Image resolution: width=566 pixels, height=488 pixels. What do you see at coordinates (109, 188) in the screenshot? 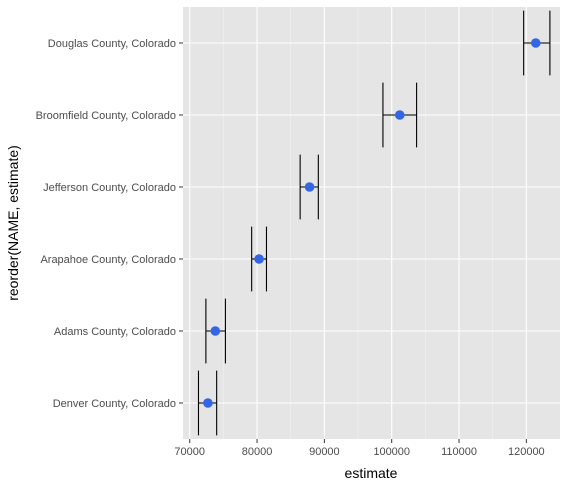
I see `y-tick-label: Jefferson County, Colorado` at bounding box center [109, 188].